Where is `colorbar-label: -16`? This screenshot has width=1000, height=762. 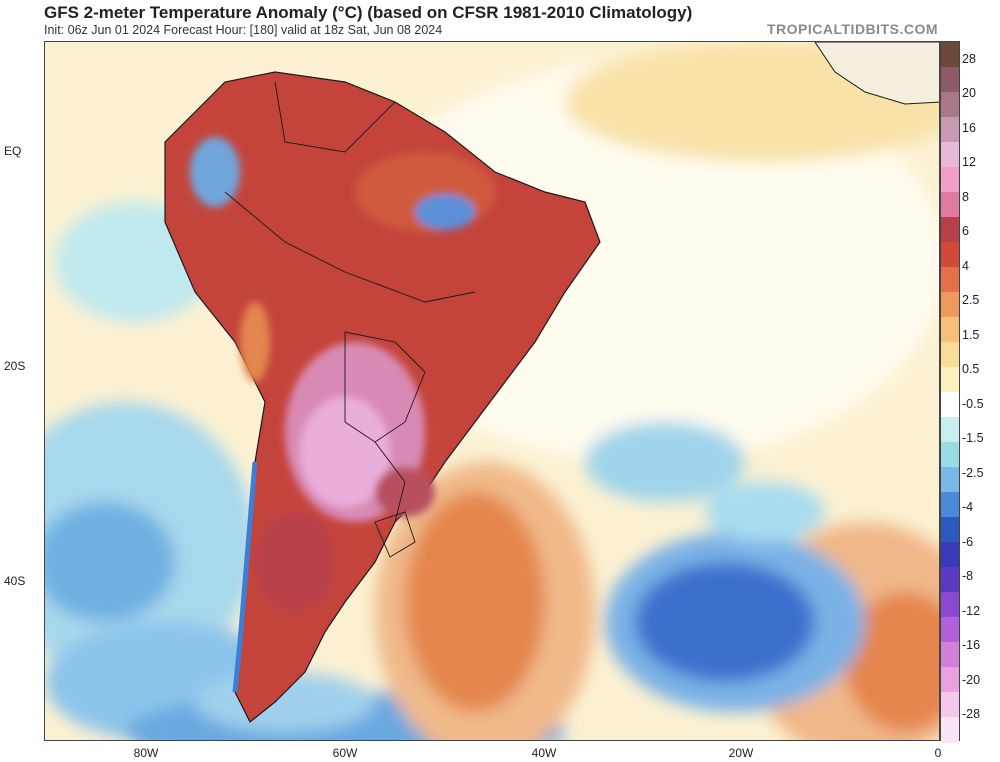 colorbar-label: -16 is located at coordinates (971, 645).